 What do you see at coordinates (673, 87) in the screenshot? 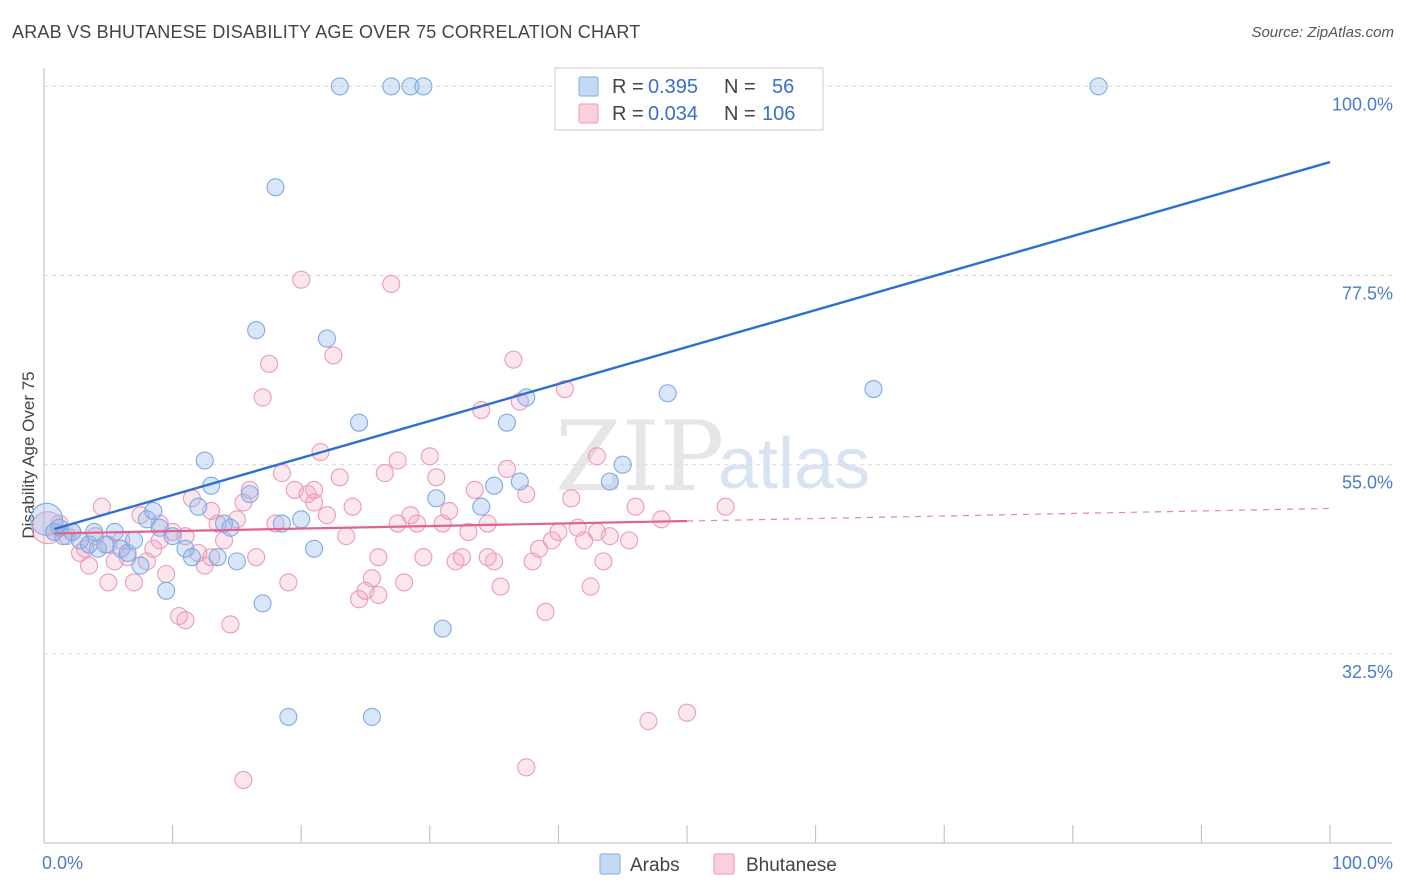
I see `legend-r-value-arabs: 0.395` at bounding box center [673, 87].